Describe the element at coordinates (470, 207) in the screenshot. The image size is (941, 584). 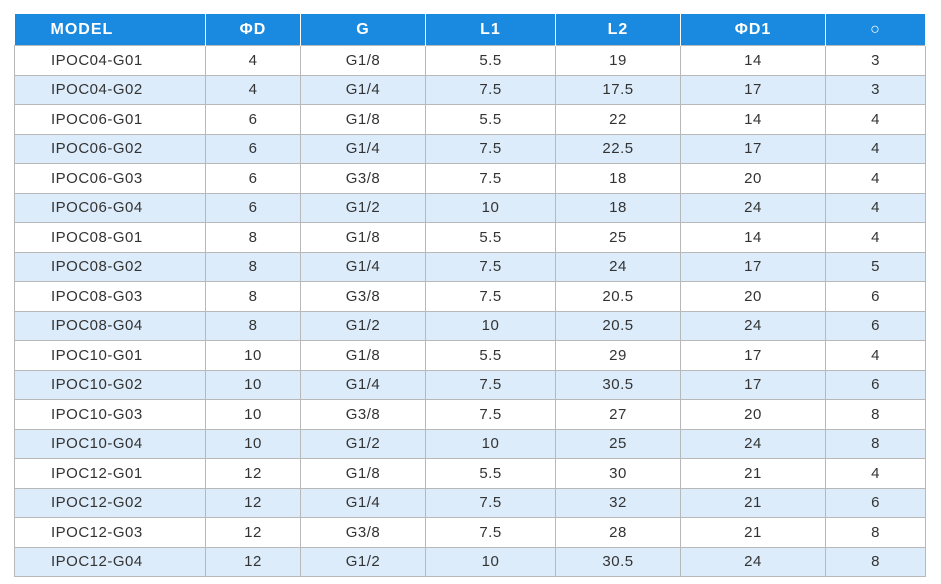
I see `table-row: IPOC06-G04 6 G1/2 10 18 24 4` at that location.